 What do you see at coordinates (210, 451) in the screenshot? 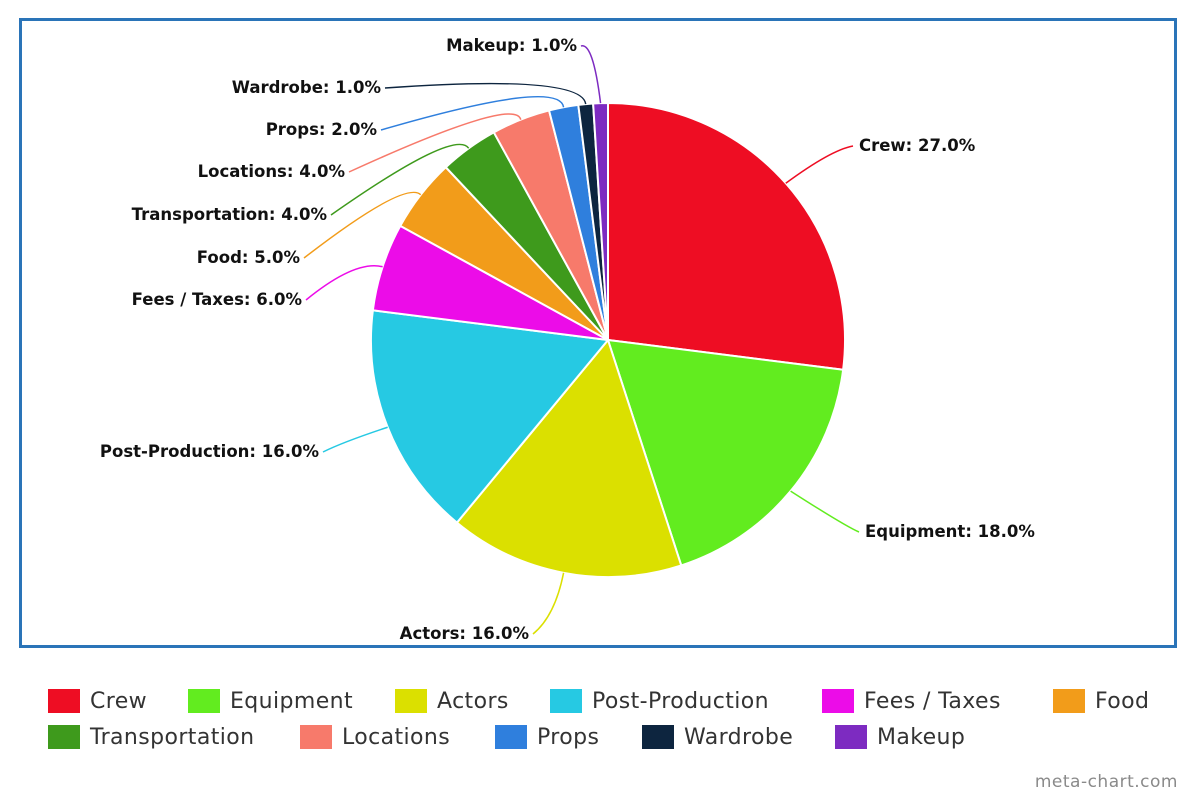
I see `slice-label: Post-Production: 16.0%` at bounding box center [210, 451].